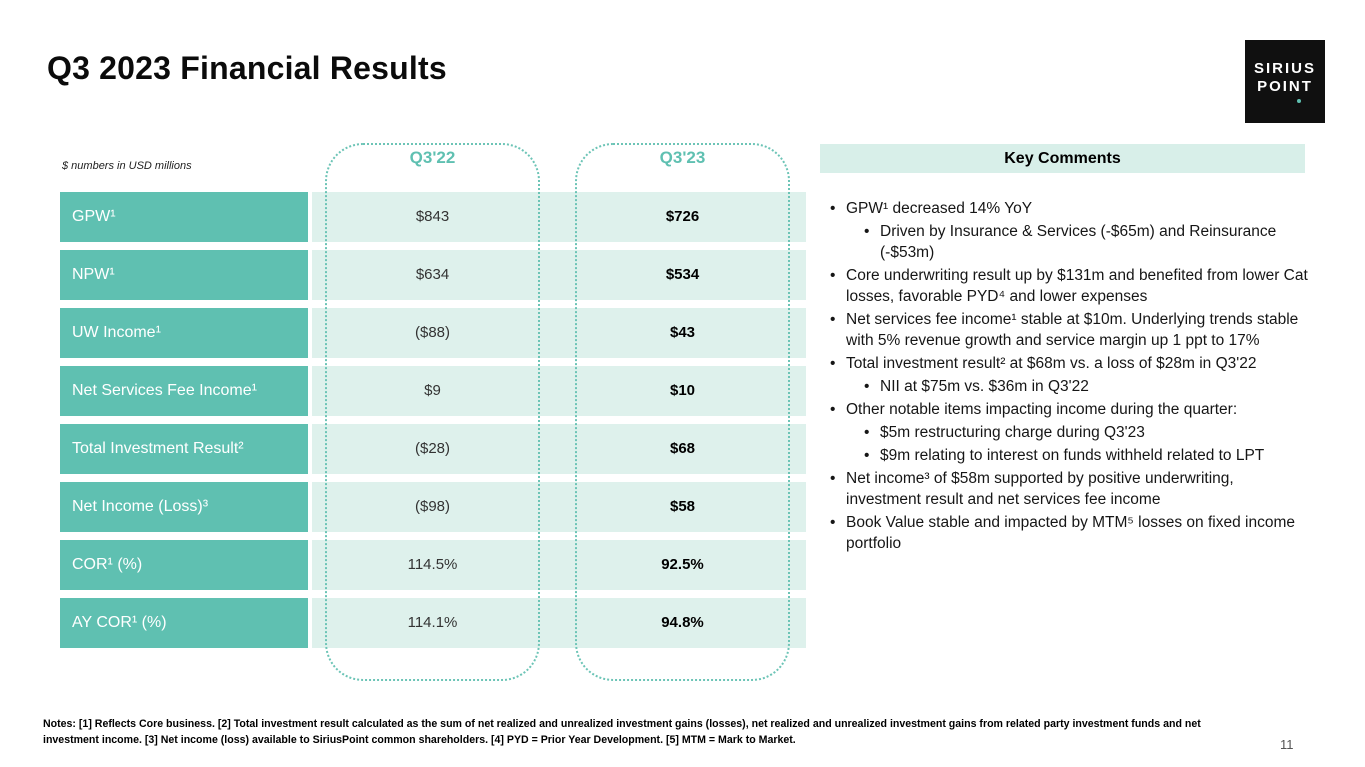 The height and width of the screenshot is (767, 1365). I want to click on value-q322: 114.5%, so click(432, 564).